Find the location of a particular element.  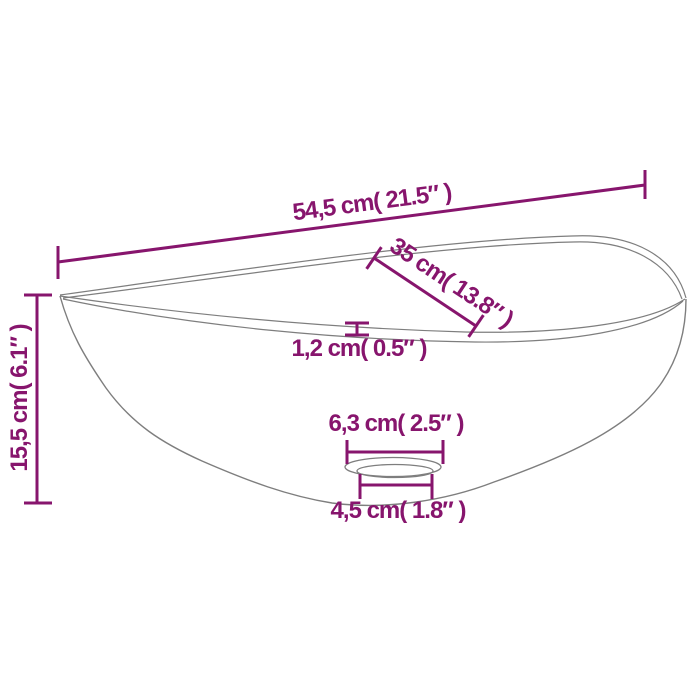

dimension-label-glass-thickness: 1,2 cm( 0.5″ ) is located at coordinates (359, 348).